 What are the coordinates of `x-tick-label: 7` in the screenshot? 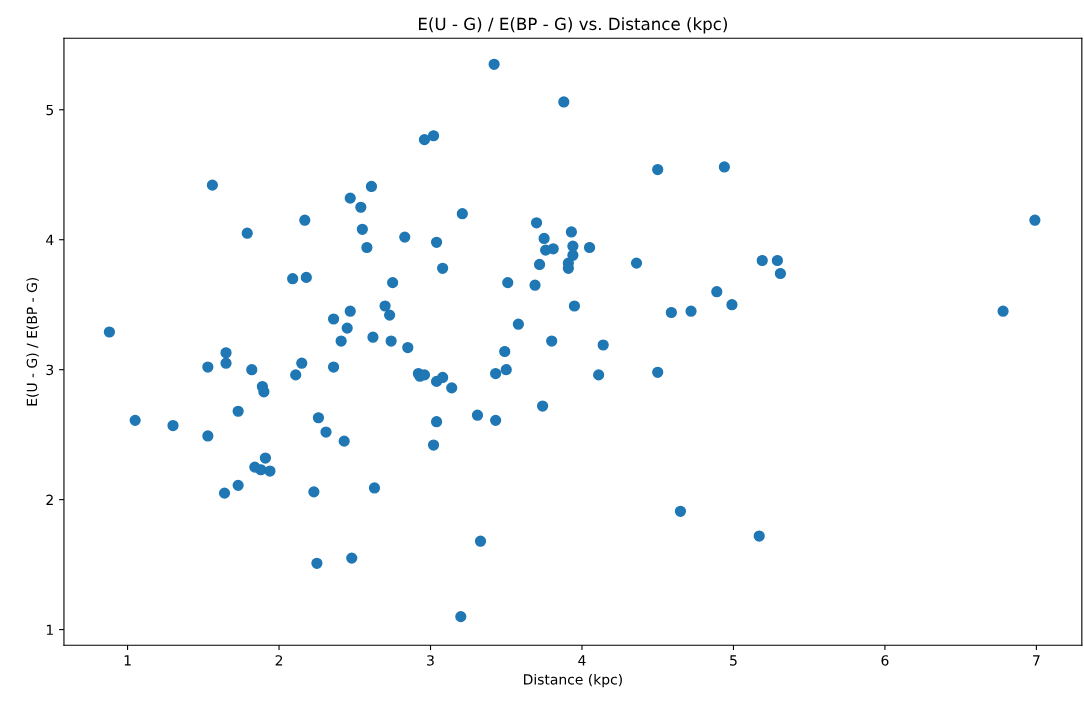 It's located at (1036, 660).